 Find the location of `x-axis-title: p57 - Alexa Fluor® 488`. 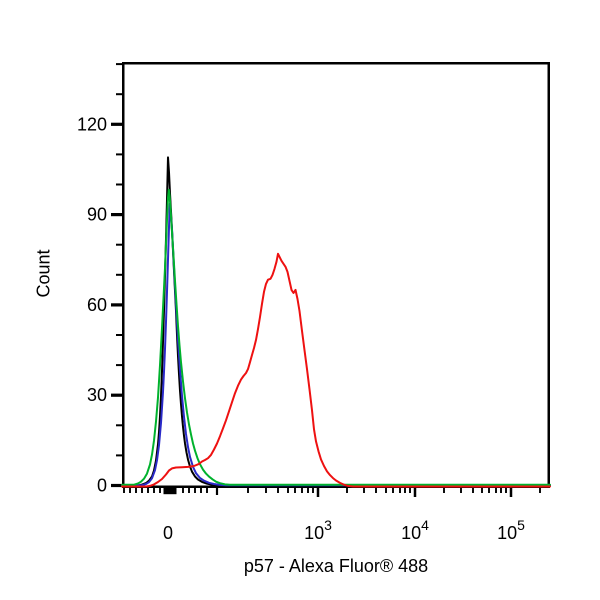

x-axis-title: p57 - Alexa Fluor® 488 is located at coordinates (336, 566).